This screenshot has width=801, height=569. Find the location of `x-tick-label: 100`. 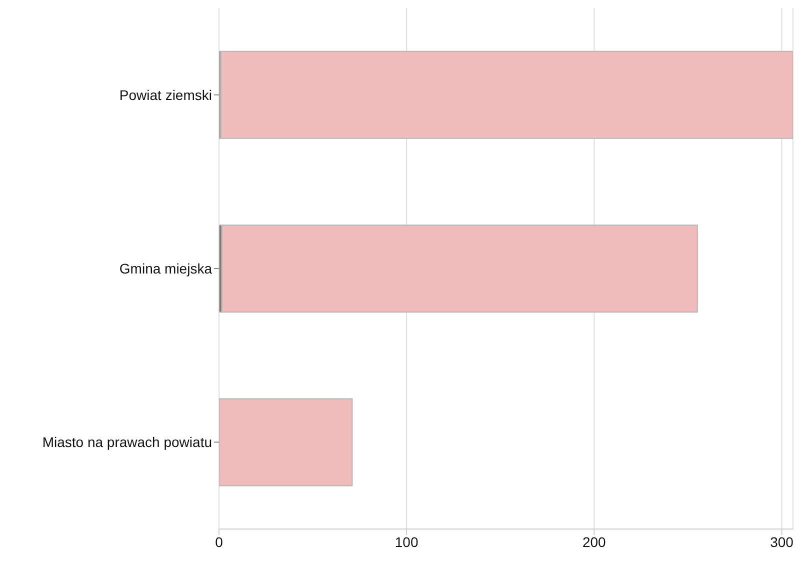

x-tick-label: 100 is located at coordinates (406, 542).